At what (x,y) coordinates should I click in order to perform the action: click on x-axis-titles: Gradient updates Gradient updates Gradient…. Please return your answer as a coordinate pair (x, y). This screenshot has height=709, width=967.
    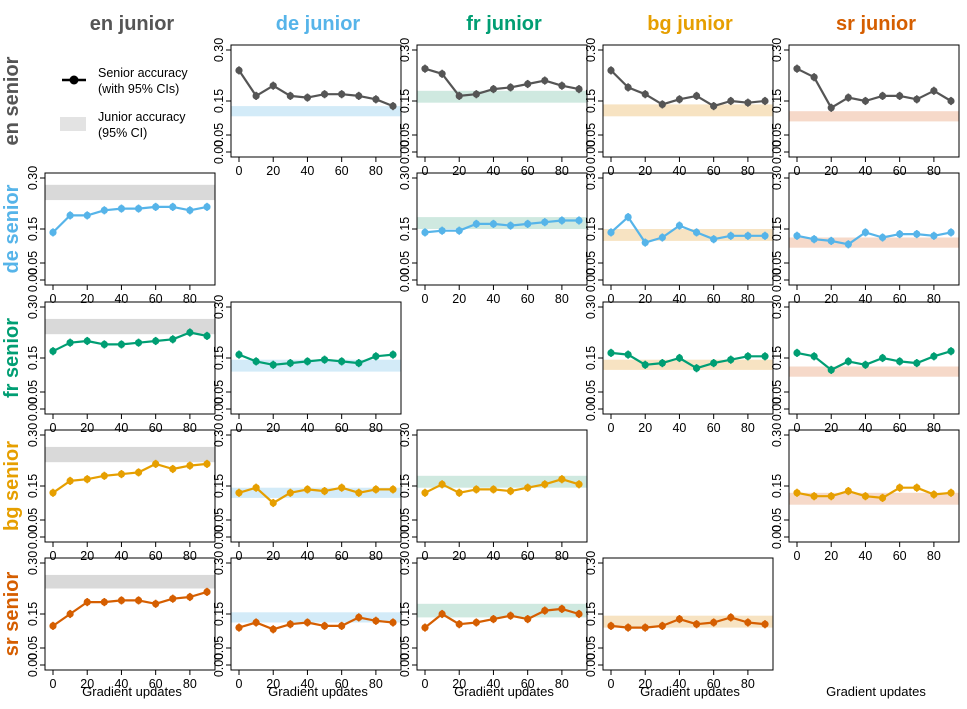
    Looking at the image, I should click on (504, 691).